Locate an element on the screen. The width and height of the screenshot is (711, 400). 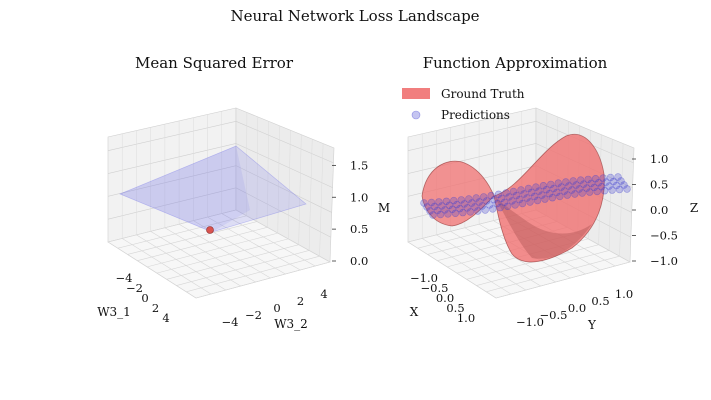
func-z-tick-label: −0.5 is located at coordinates (664, 236).